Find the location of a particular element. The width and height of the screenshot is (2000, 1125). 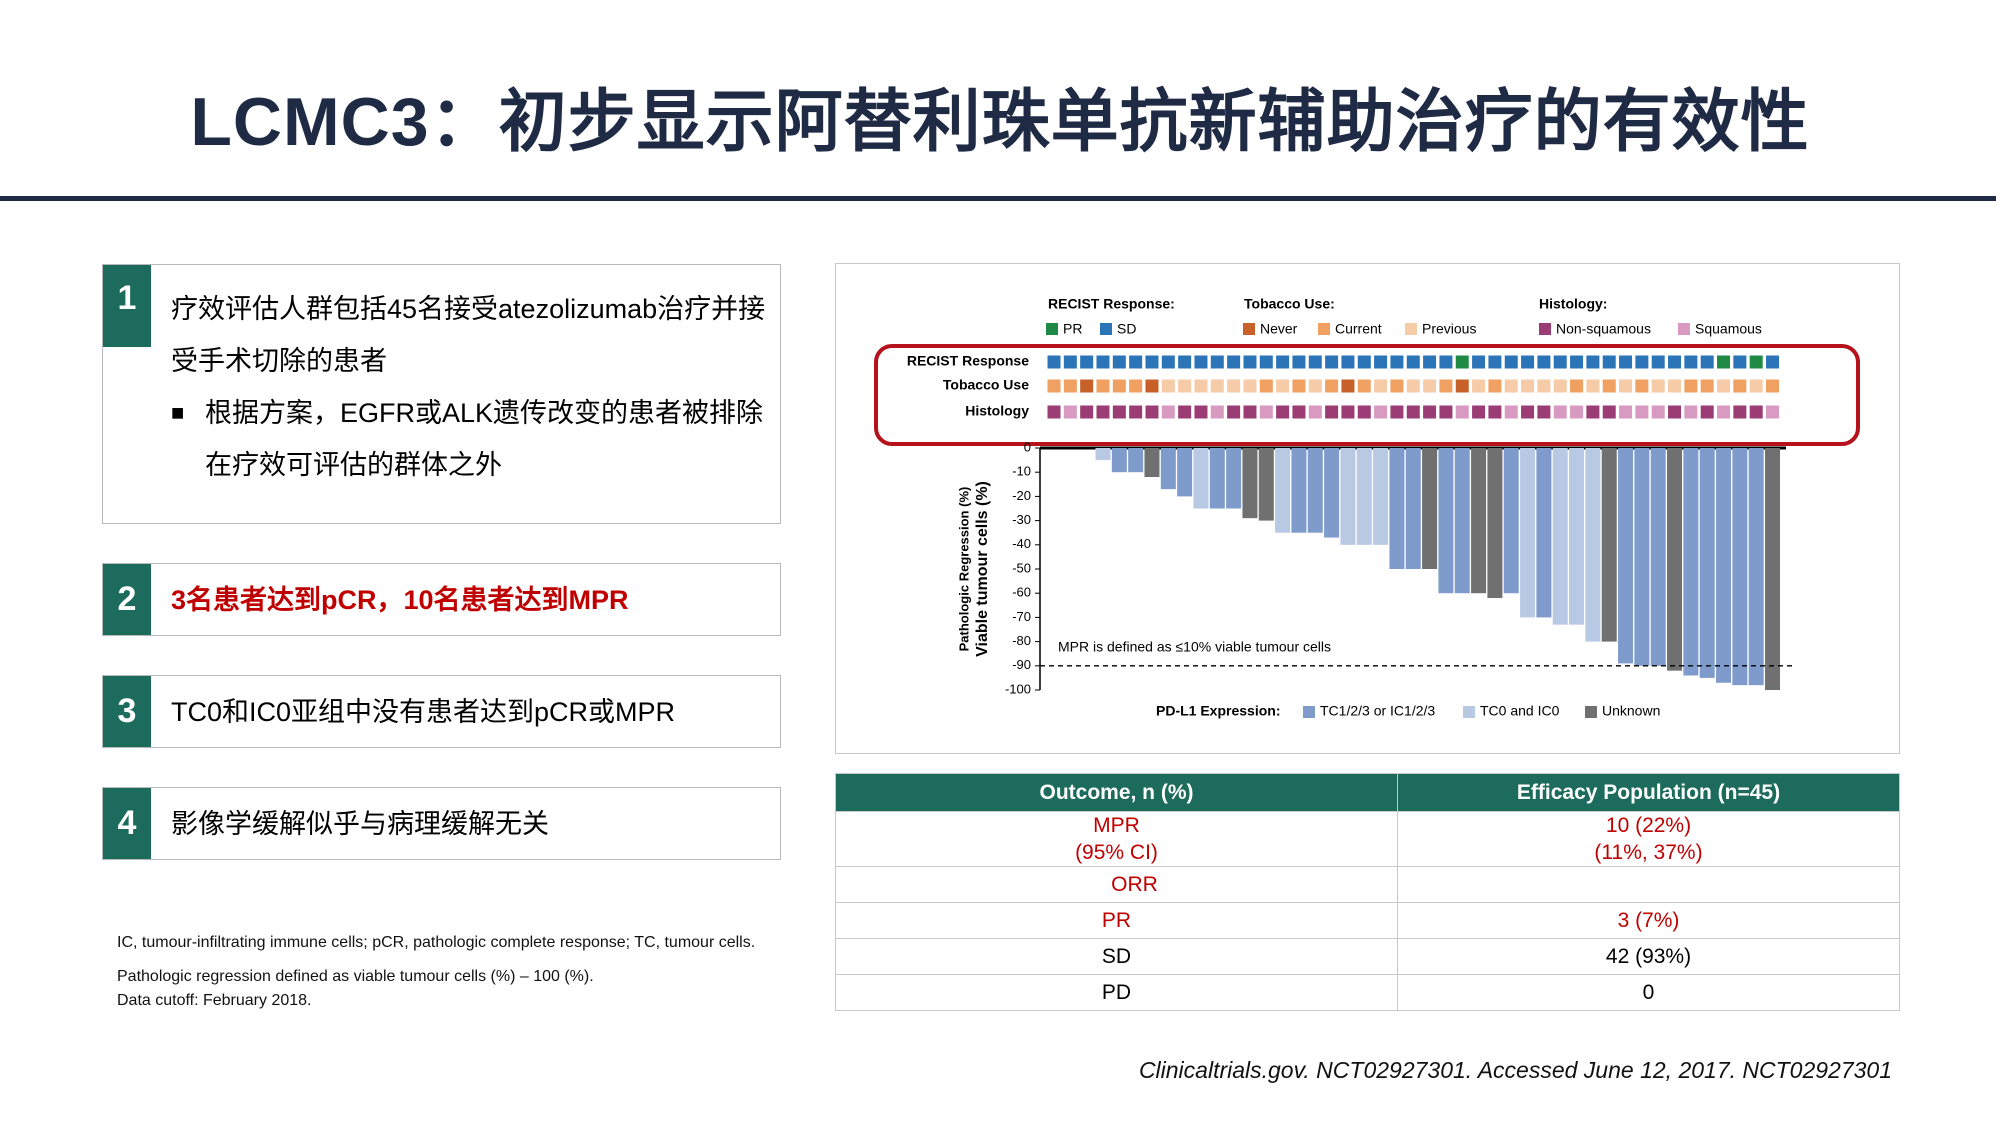

point-text: TC0和IC0亚组中没有患者达到pCR或MPR is located at coordinates (423, 711).